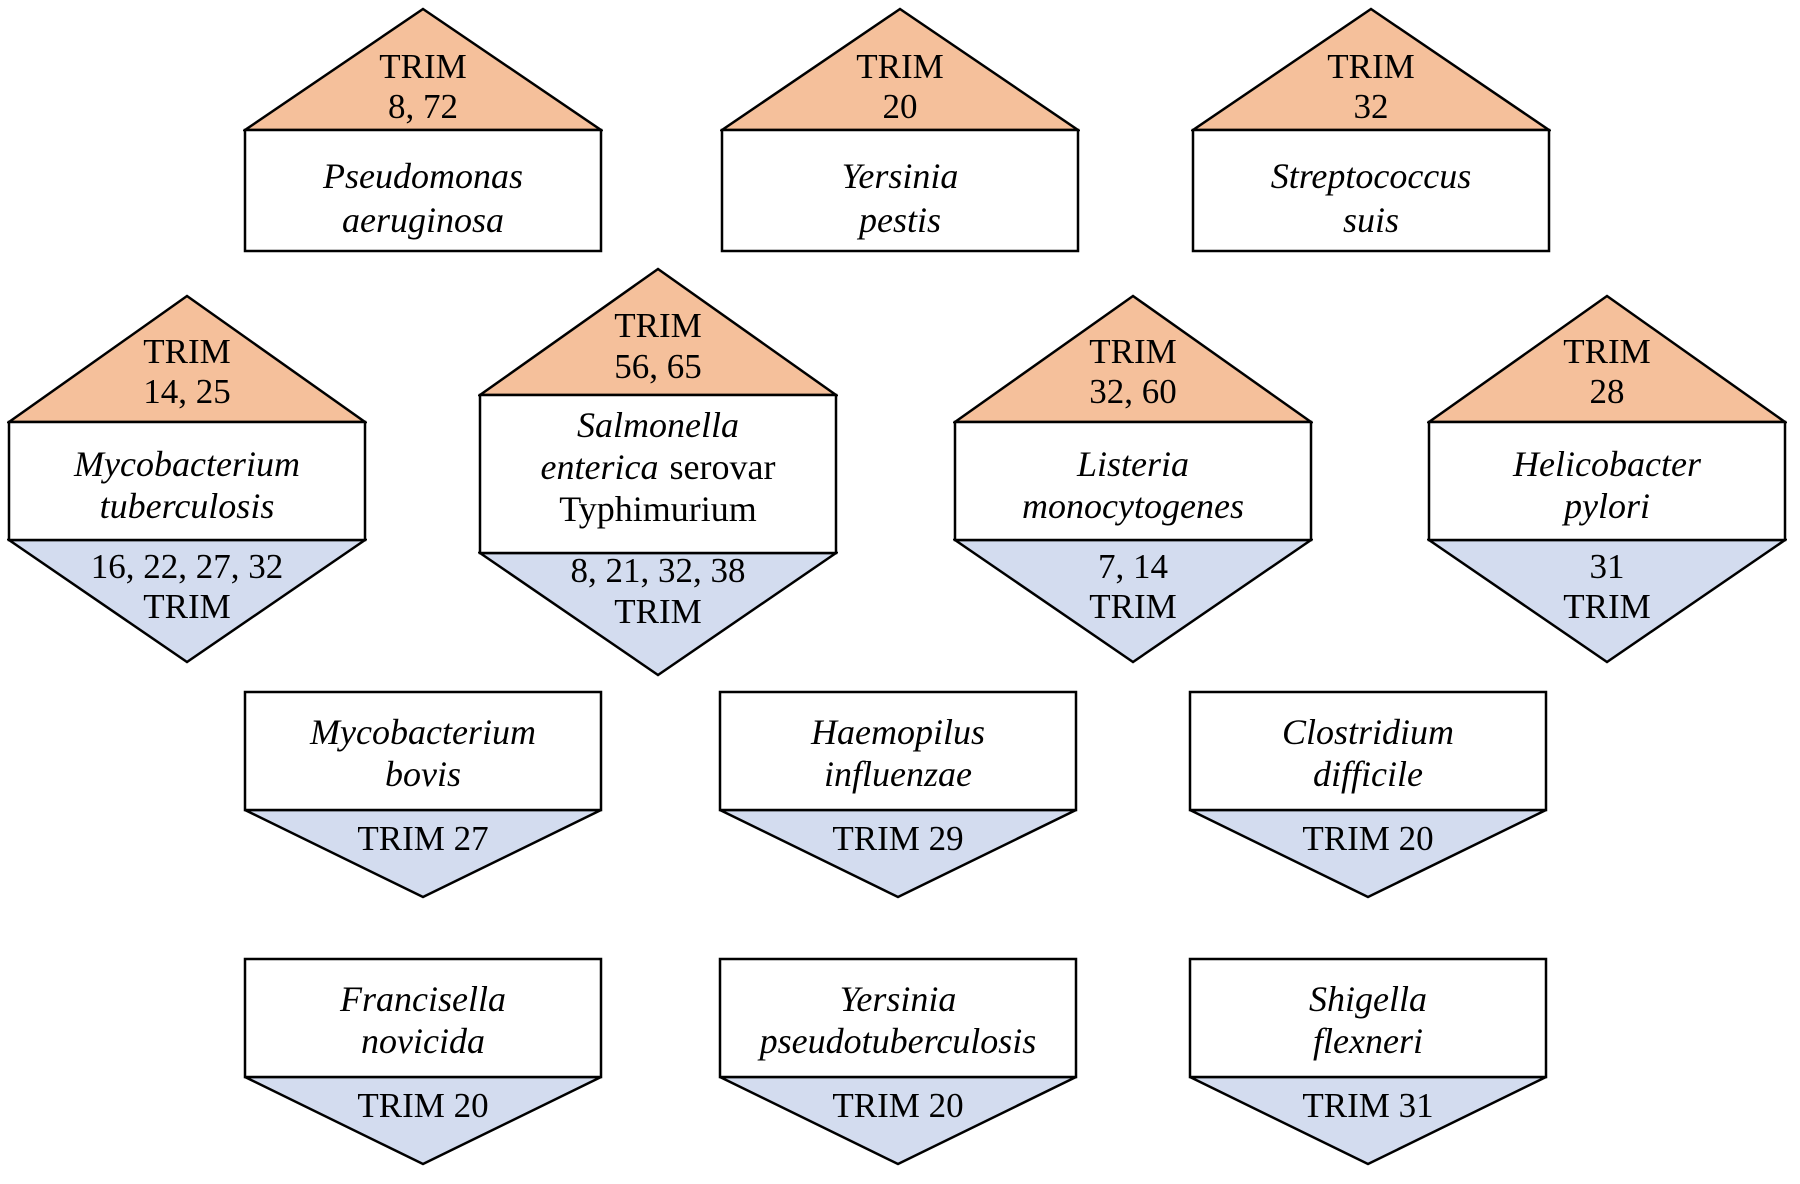 The height and width of the screenshot is (1184, 1800). I want to click on species-name-line2: pestis, so click(898, 220).